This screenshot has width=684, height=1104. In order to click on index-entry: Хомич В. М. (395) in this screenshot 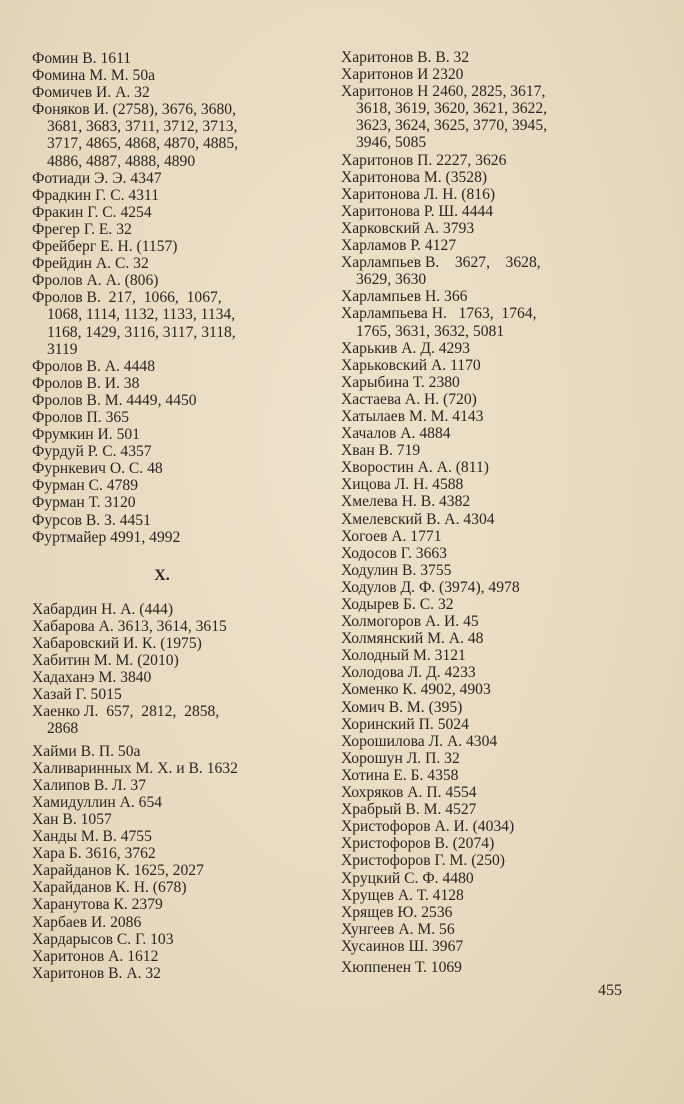, I will do `click(486, 707)`.